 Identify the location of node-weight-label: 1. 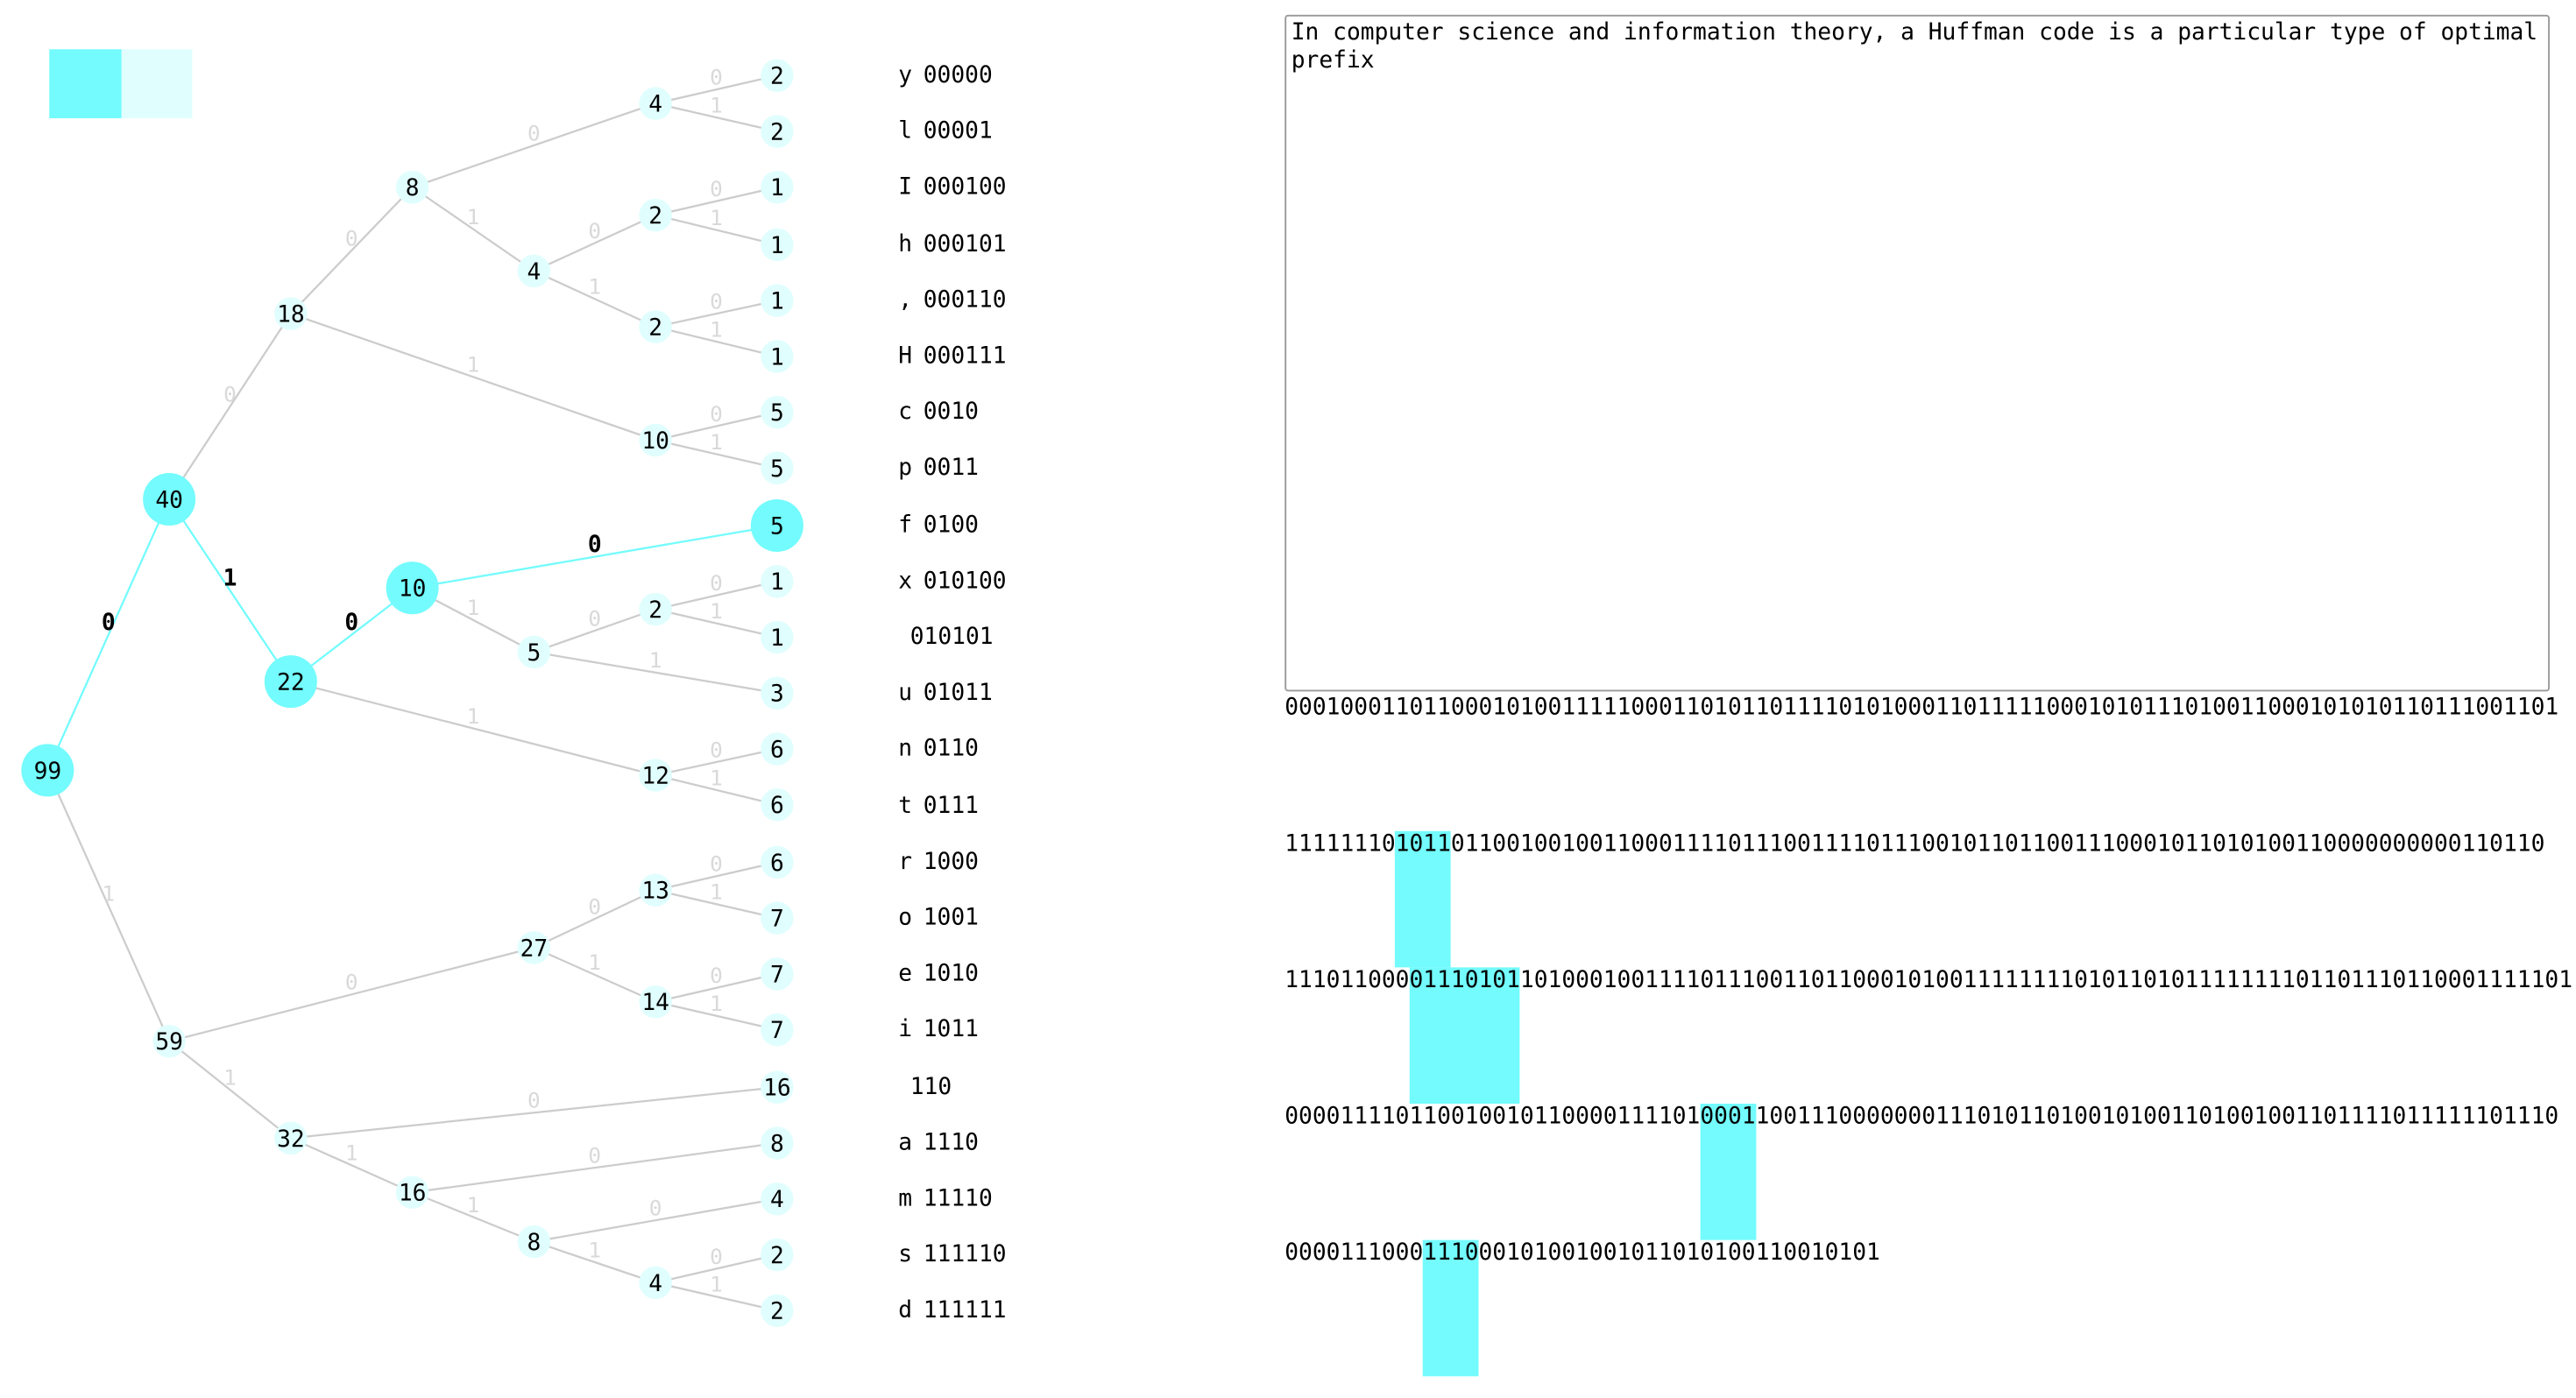
(777, 582).